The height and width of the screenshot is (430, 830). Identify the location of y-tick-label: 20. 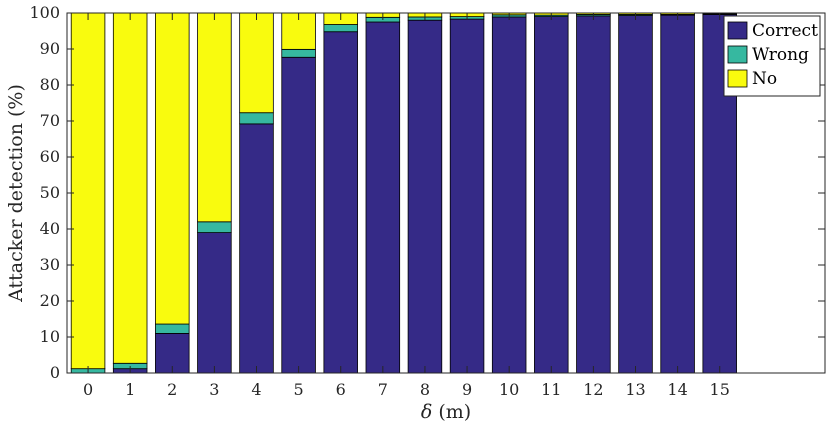
(50, 300).